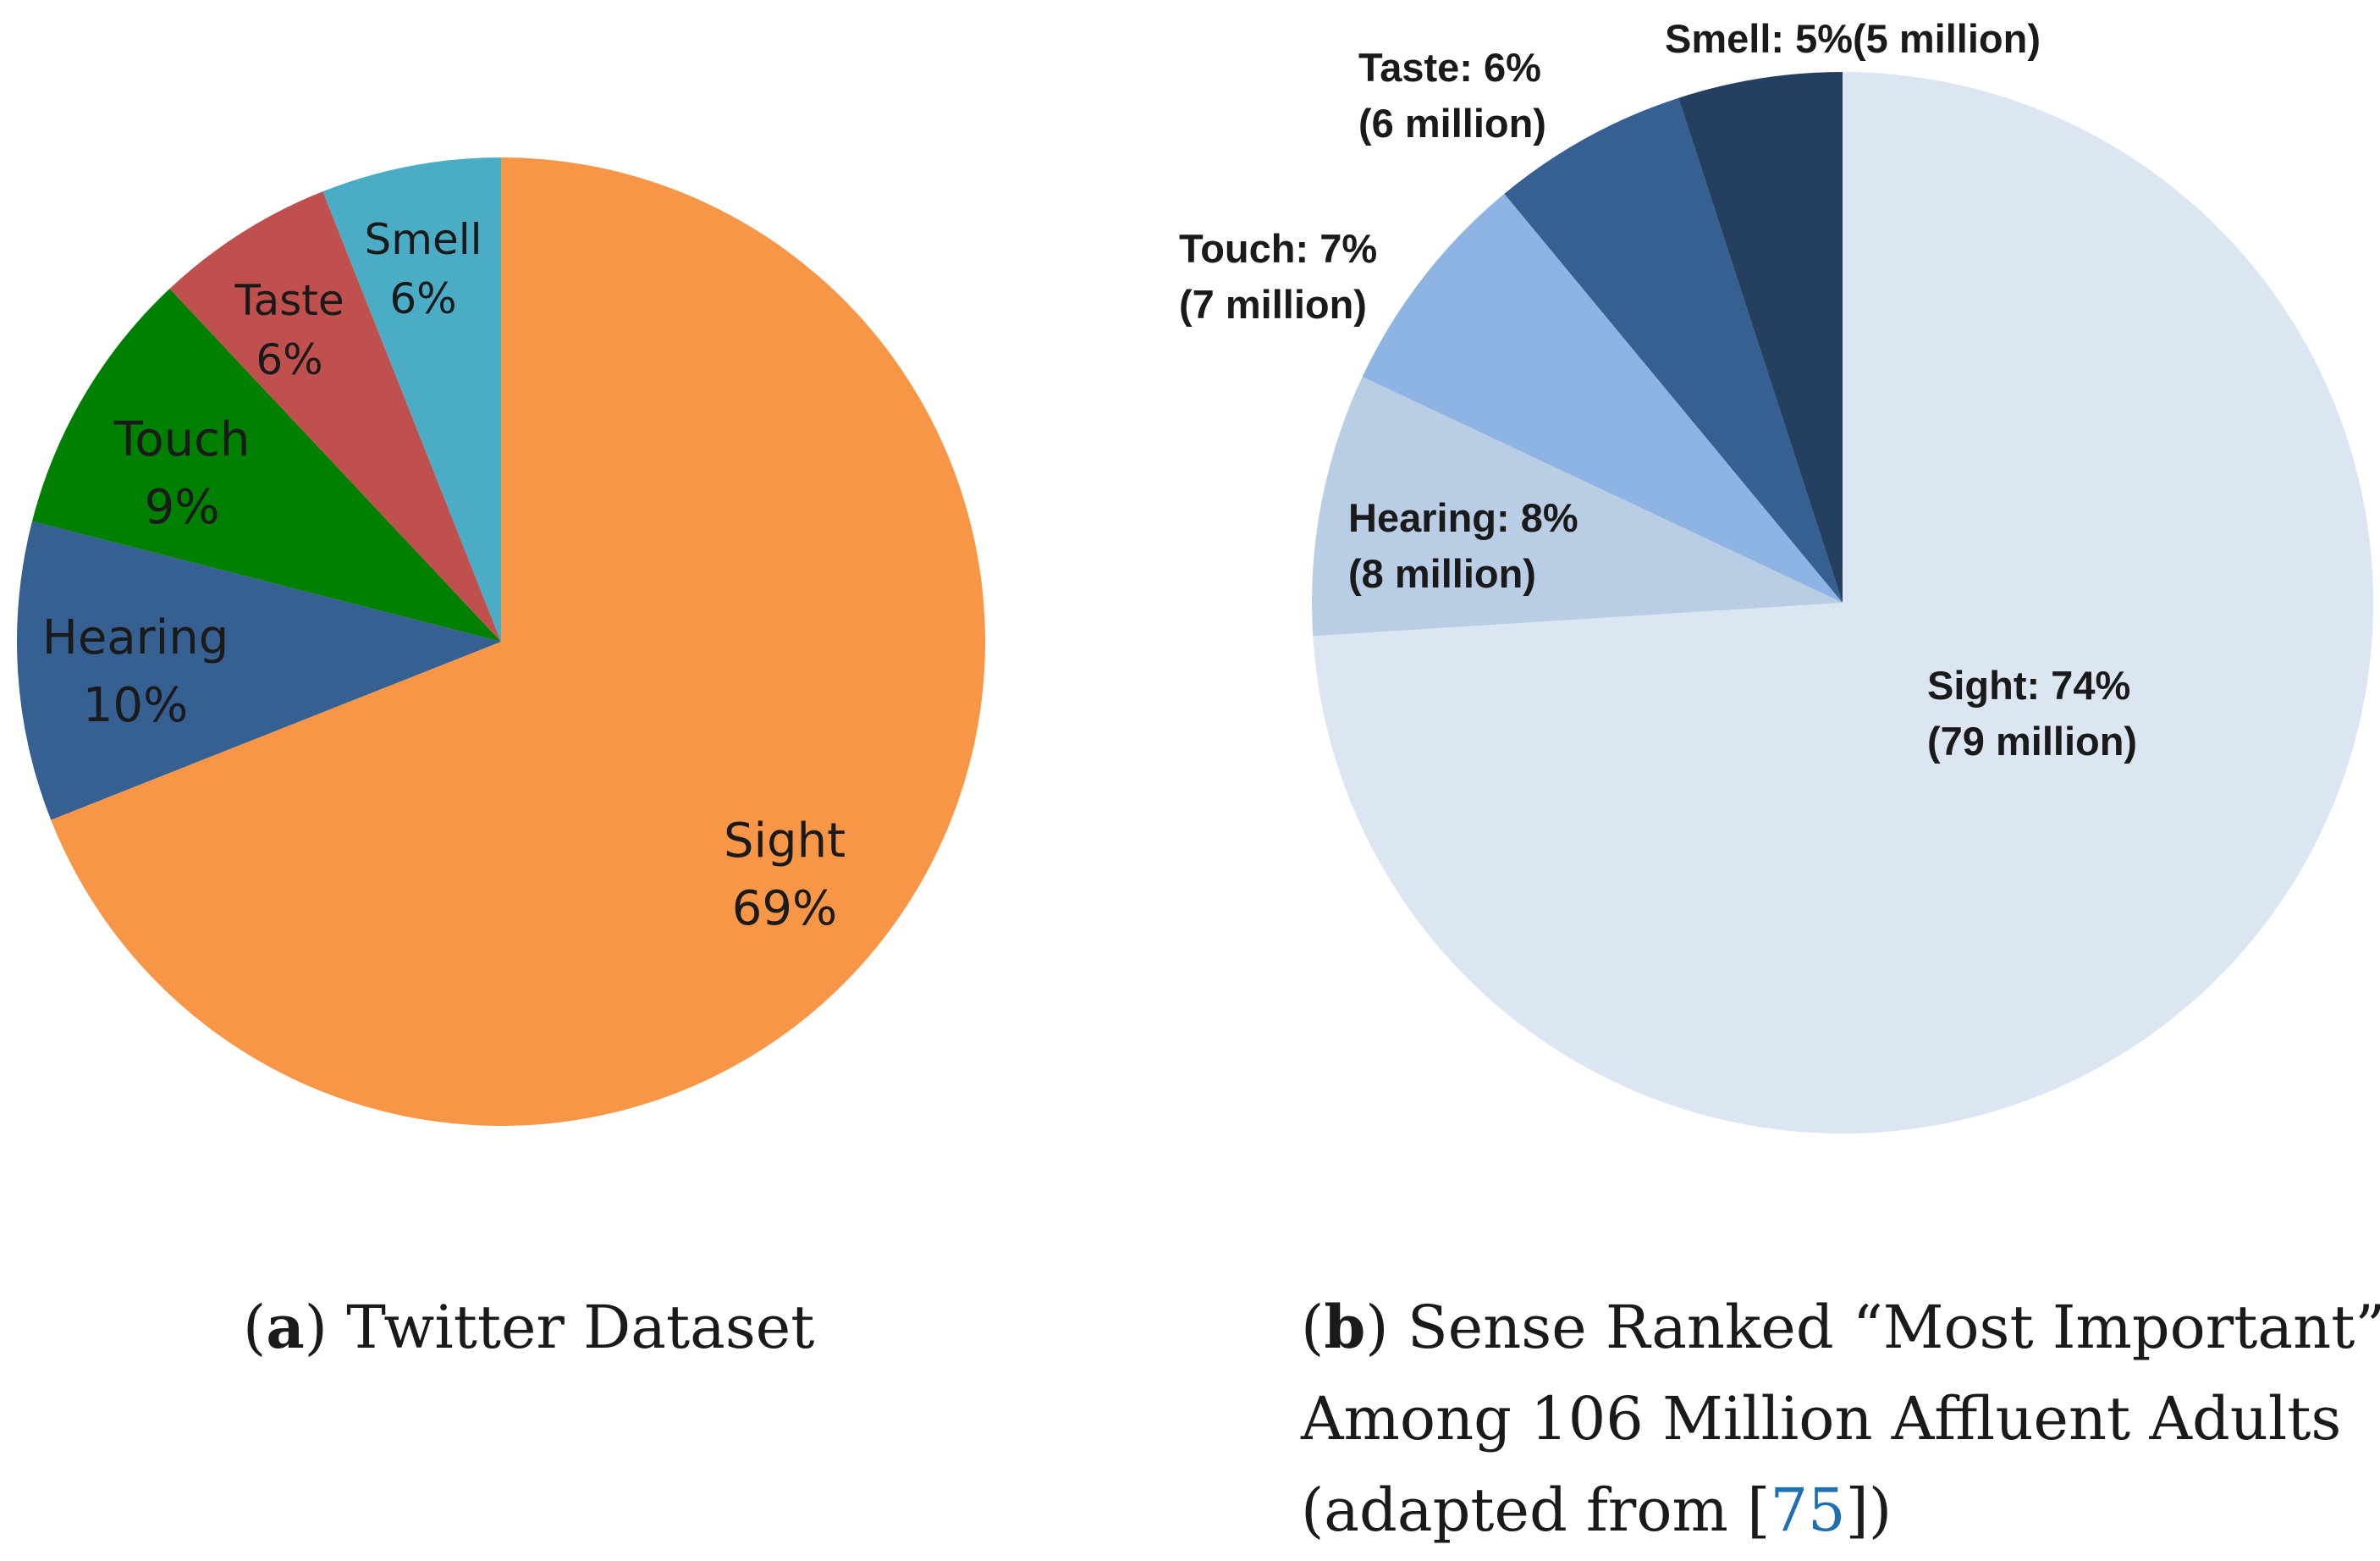 Image resolution: width=2380 pixels, height=1561 pixels. I want to click on caption-b-text1: Sense Ranked “Most Important”, so click(1894, 1327).